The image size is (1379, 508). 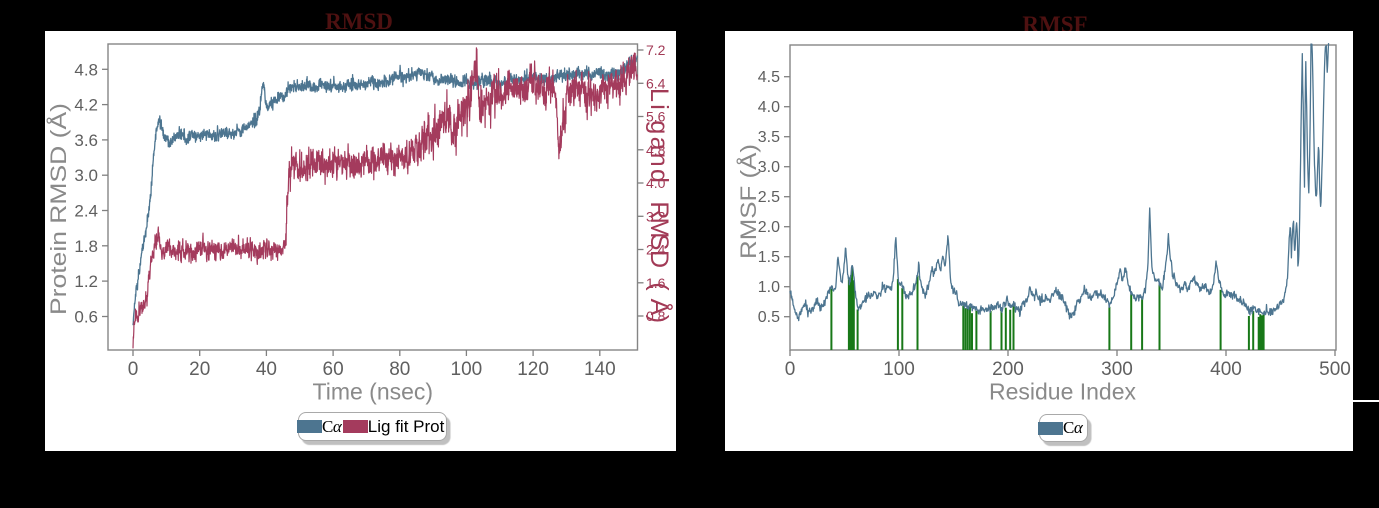 I want to click on svg-text: RMSF (Å), so click(x=748, y=201).